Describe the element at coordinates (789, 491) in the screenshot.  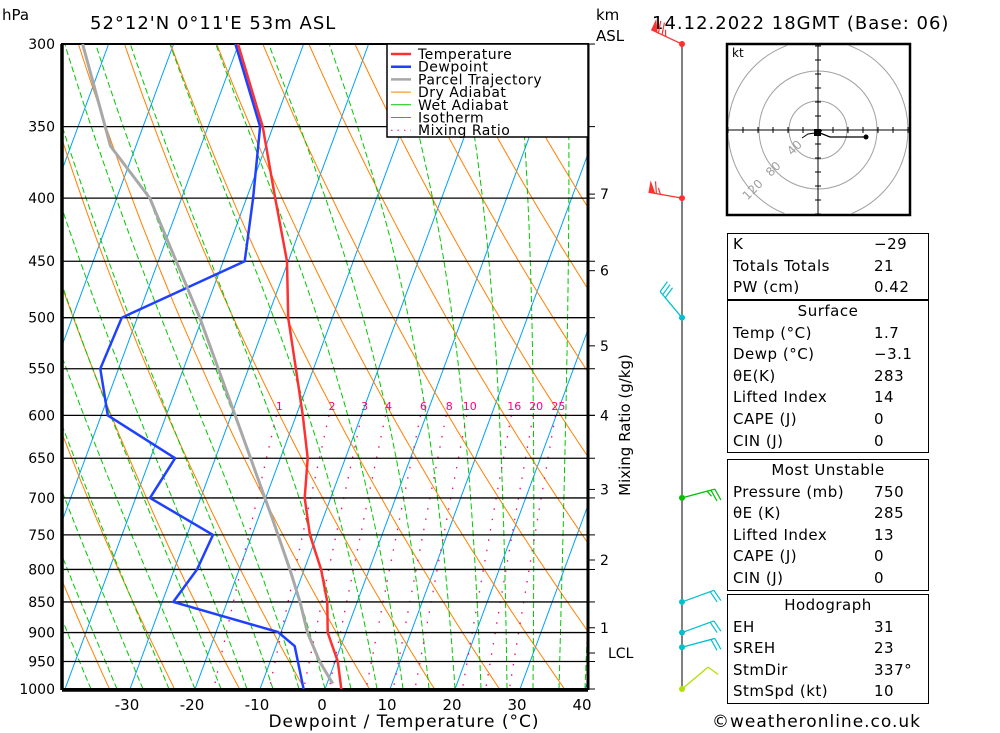
I see `index-label: Pressure (mb)` at that location.